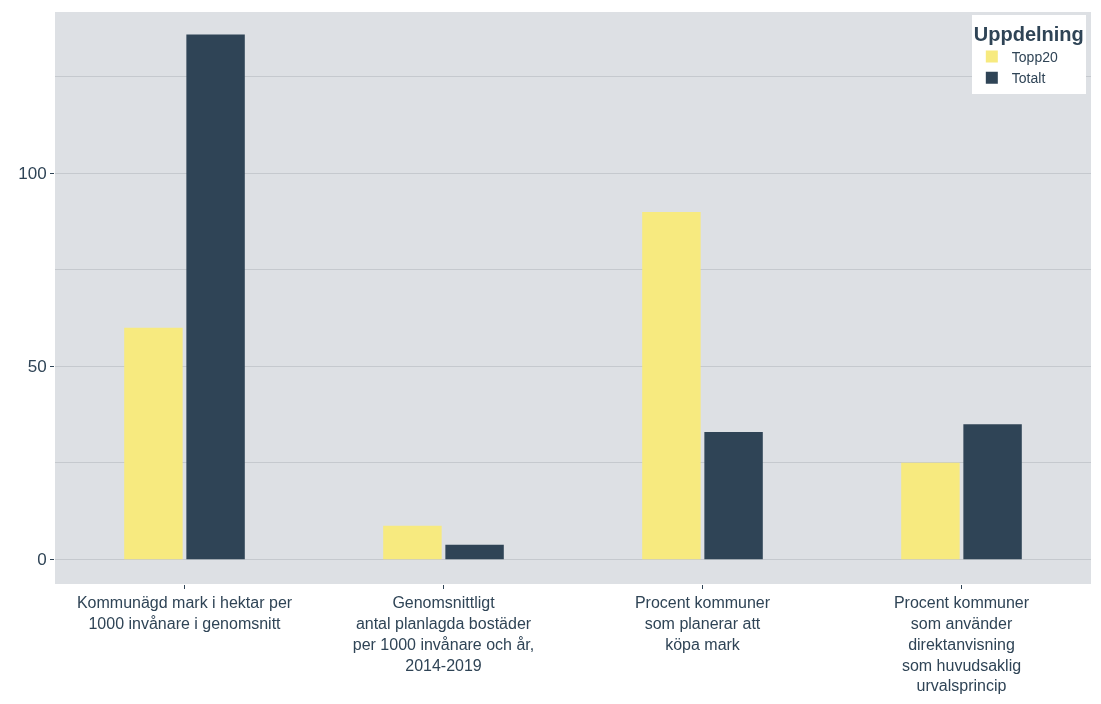 The image size is (1101, 704). I want to click on x-tick-label: Procent kommuner som planerar att köpa mark, so click(702, 623).